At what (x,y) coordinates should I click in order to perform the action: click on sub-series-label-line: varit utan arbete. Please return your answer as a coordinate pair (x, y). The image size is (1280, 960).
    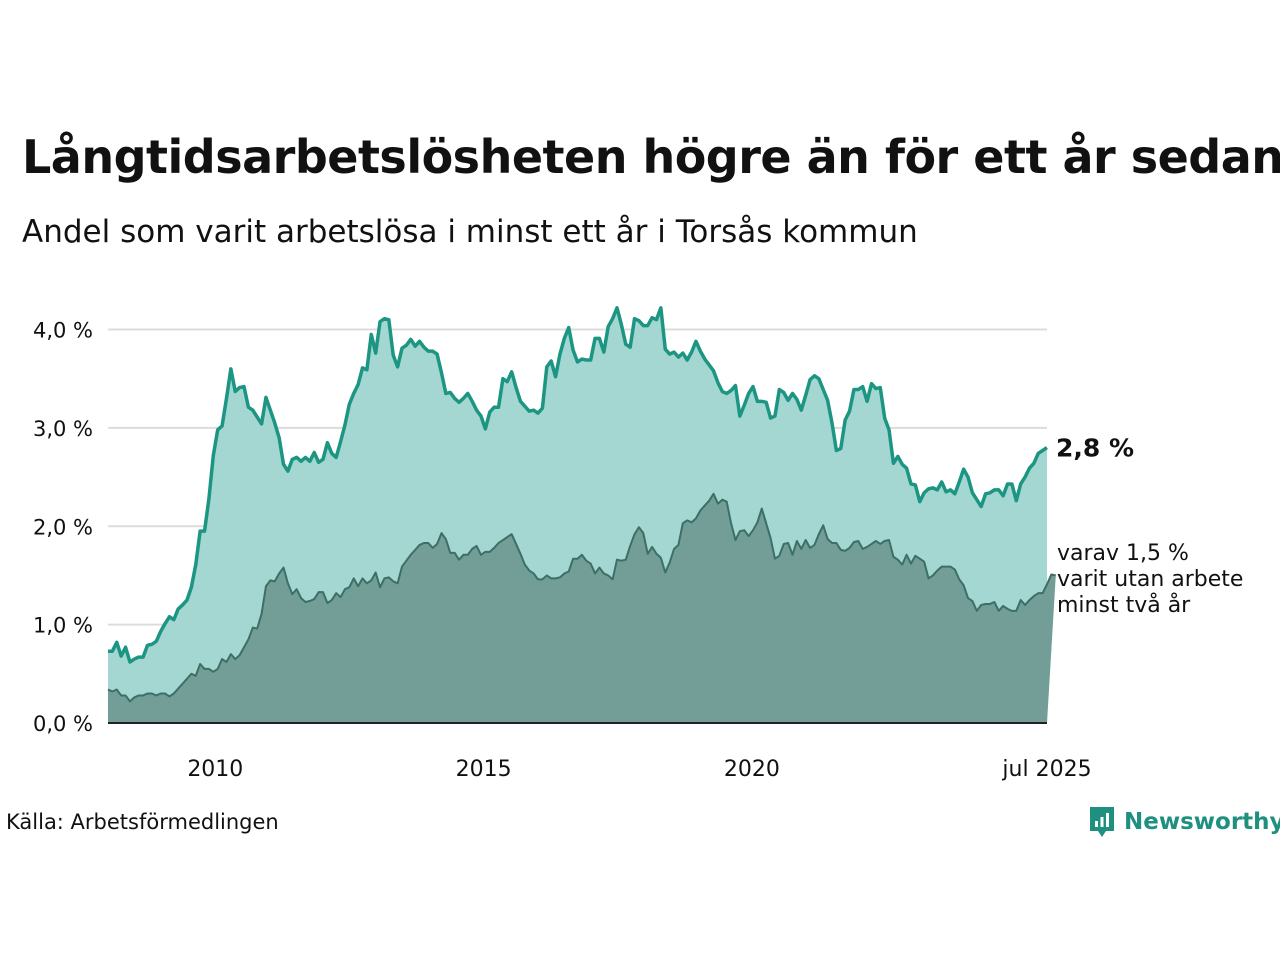
    Looking at the image, I should click on (1150, 579).